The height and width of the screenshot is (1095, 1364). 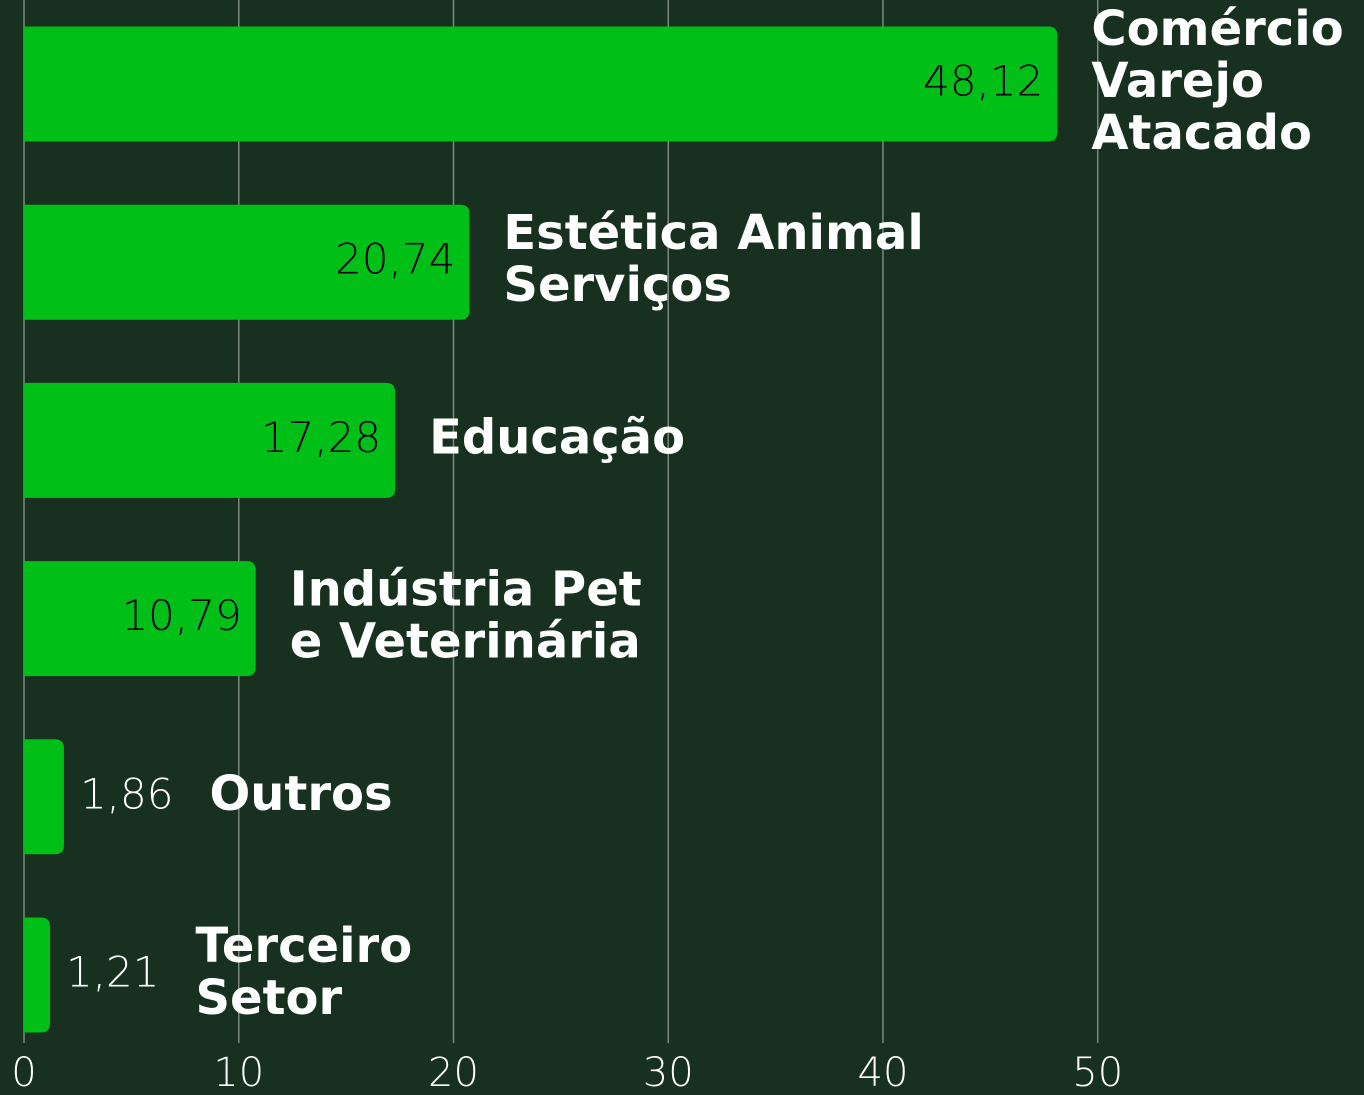 I want to click on x-tick-label: 10, so click(x=238, y=1072).